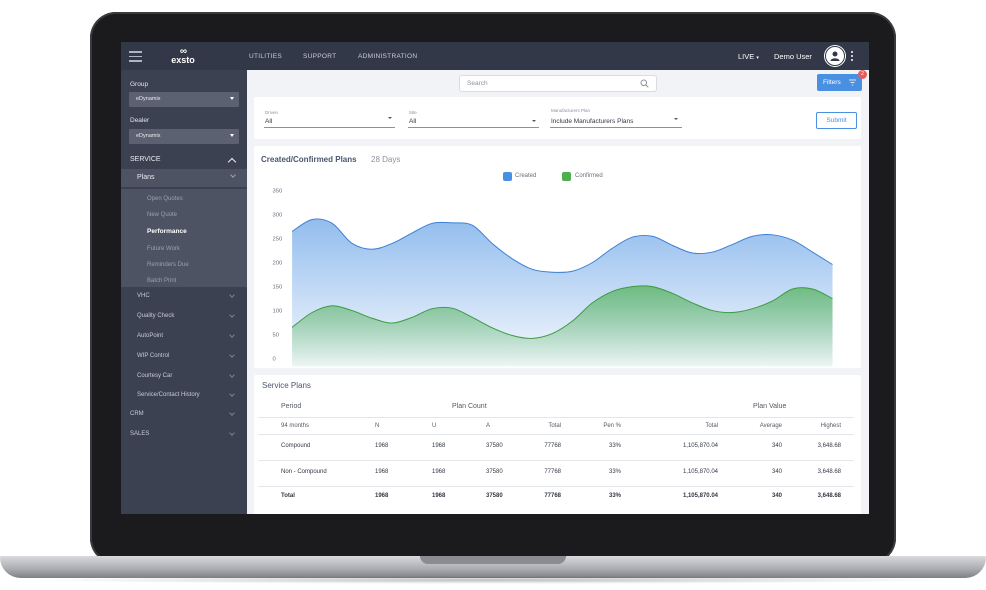 The image size is (986, 590). Describe the element at coordinates (145, 159) in the screenshot. I see `sidebar-item-label: SERVICE` at that location.